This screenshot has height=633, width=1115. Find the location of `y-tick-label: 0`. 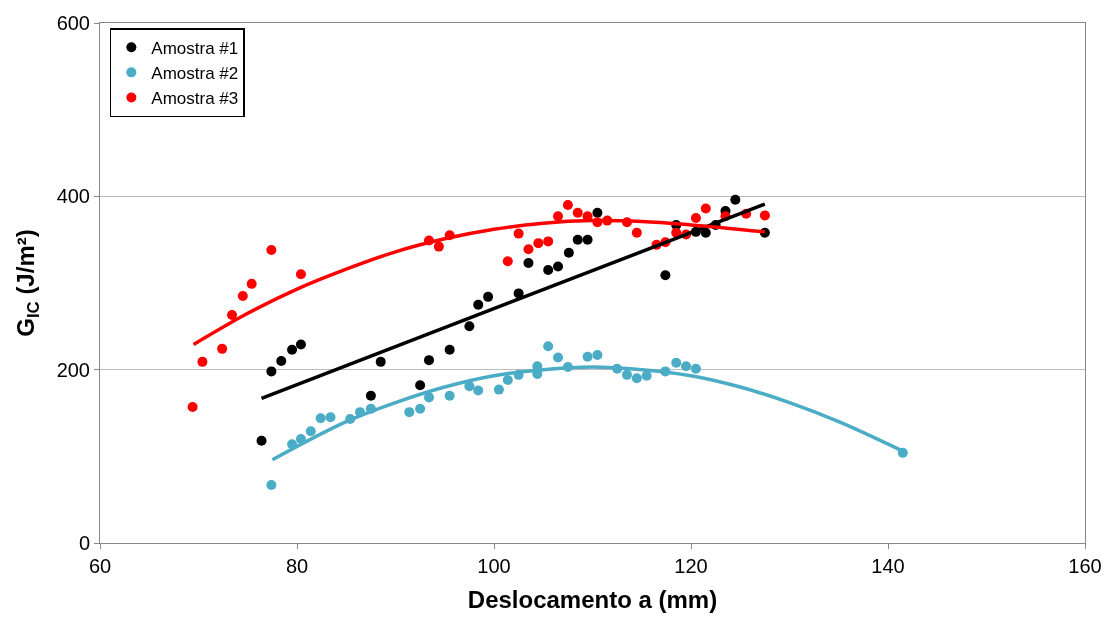

y-tick-label: 0 is located at coordinates (84, 543).